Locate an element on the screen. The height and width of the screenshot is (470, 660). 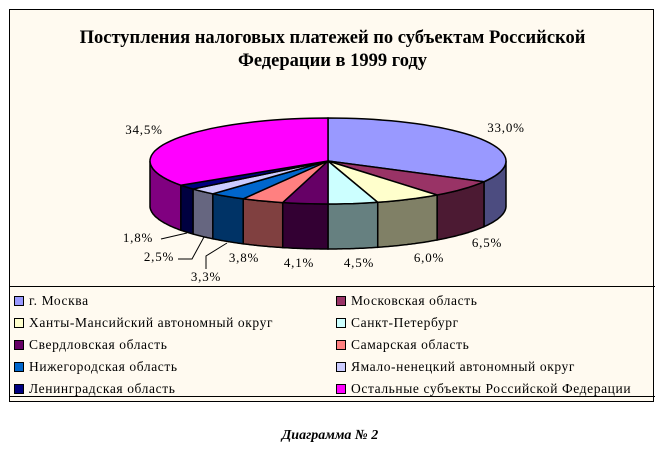
legend-label: Нижегородская область is located at coordinates (103, 366).